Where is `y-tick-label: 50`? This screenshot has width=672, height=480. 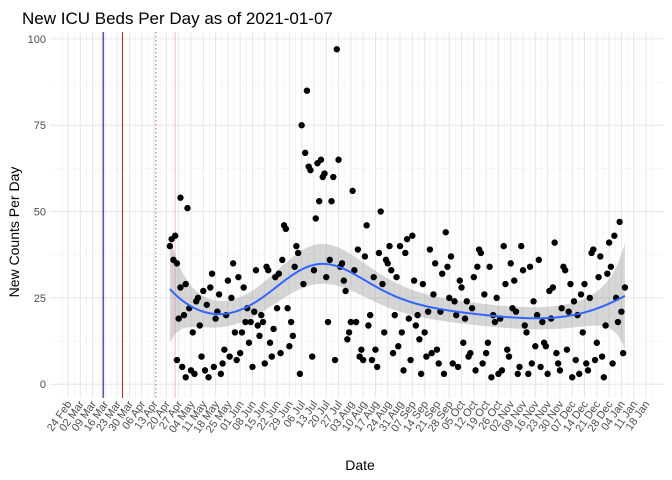
y-tick-label: 50 is located at coordinates (40, 213).